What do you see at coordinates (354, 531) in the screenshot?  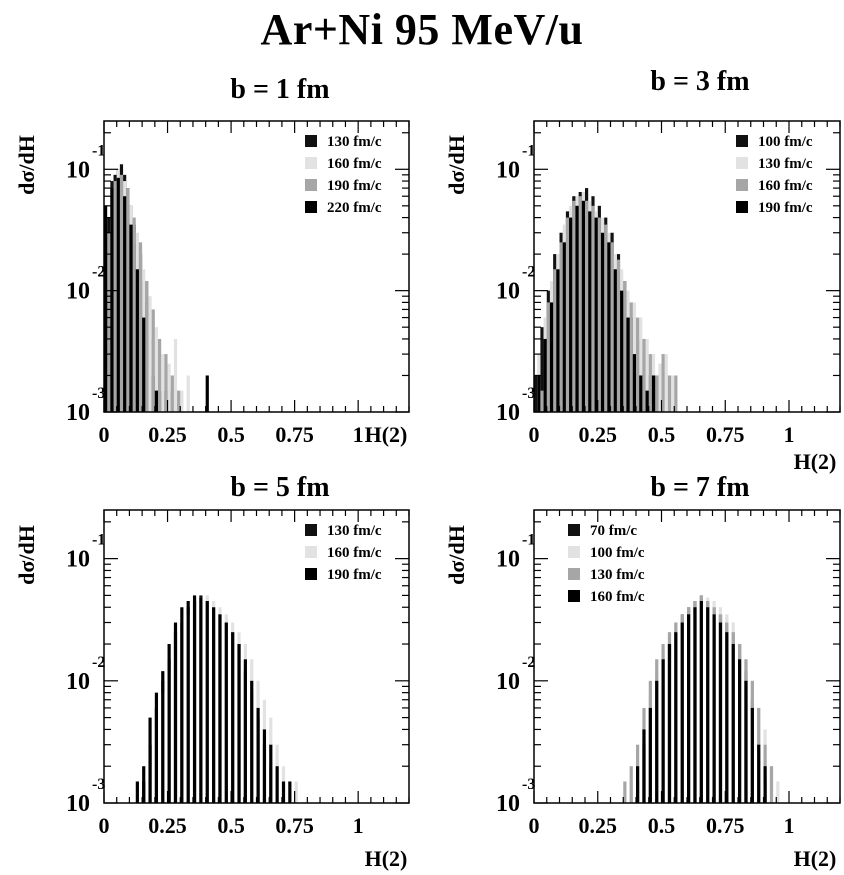 I see `legend-label: 130 fm/c` at bounding box center [354, 531].